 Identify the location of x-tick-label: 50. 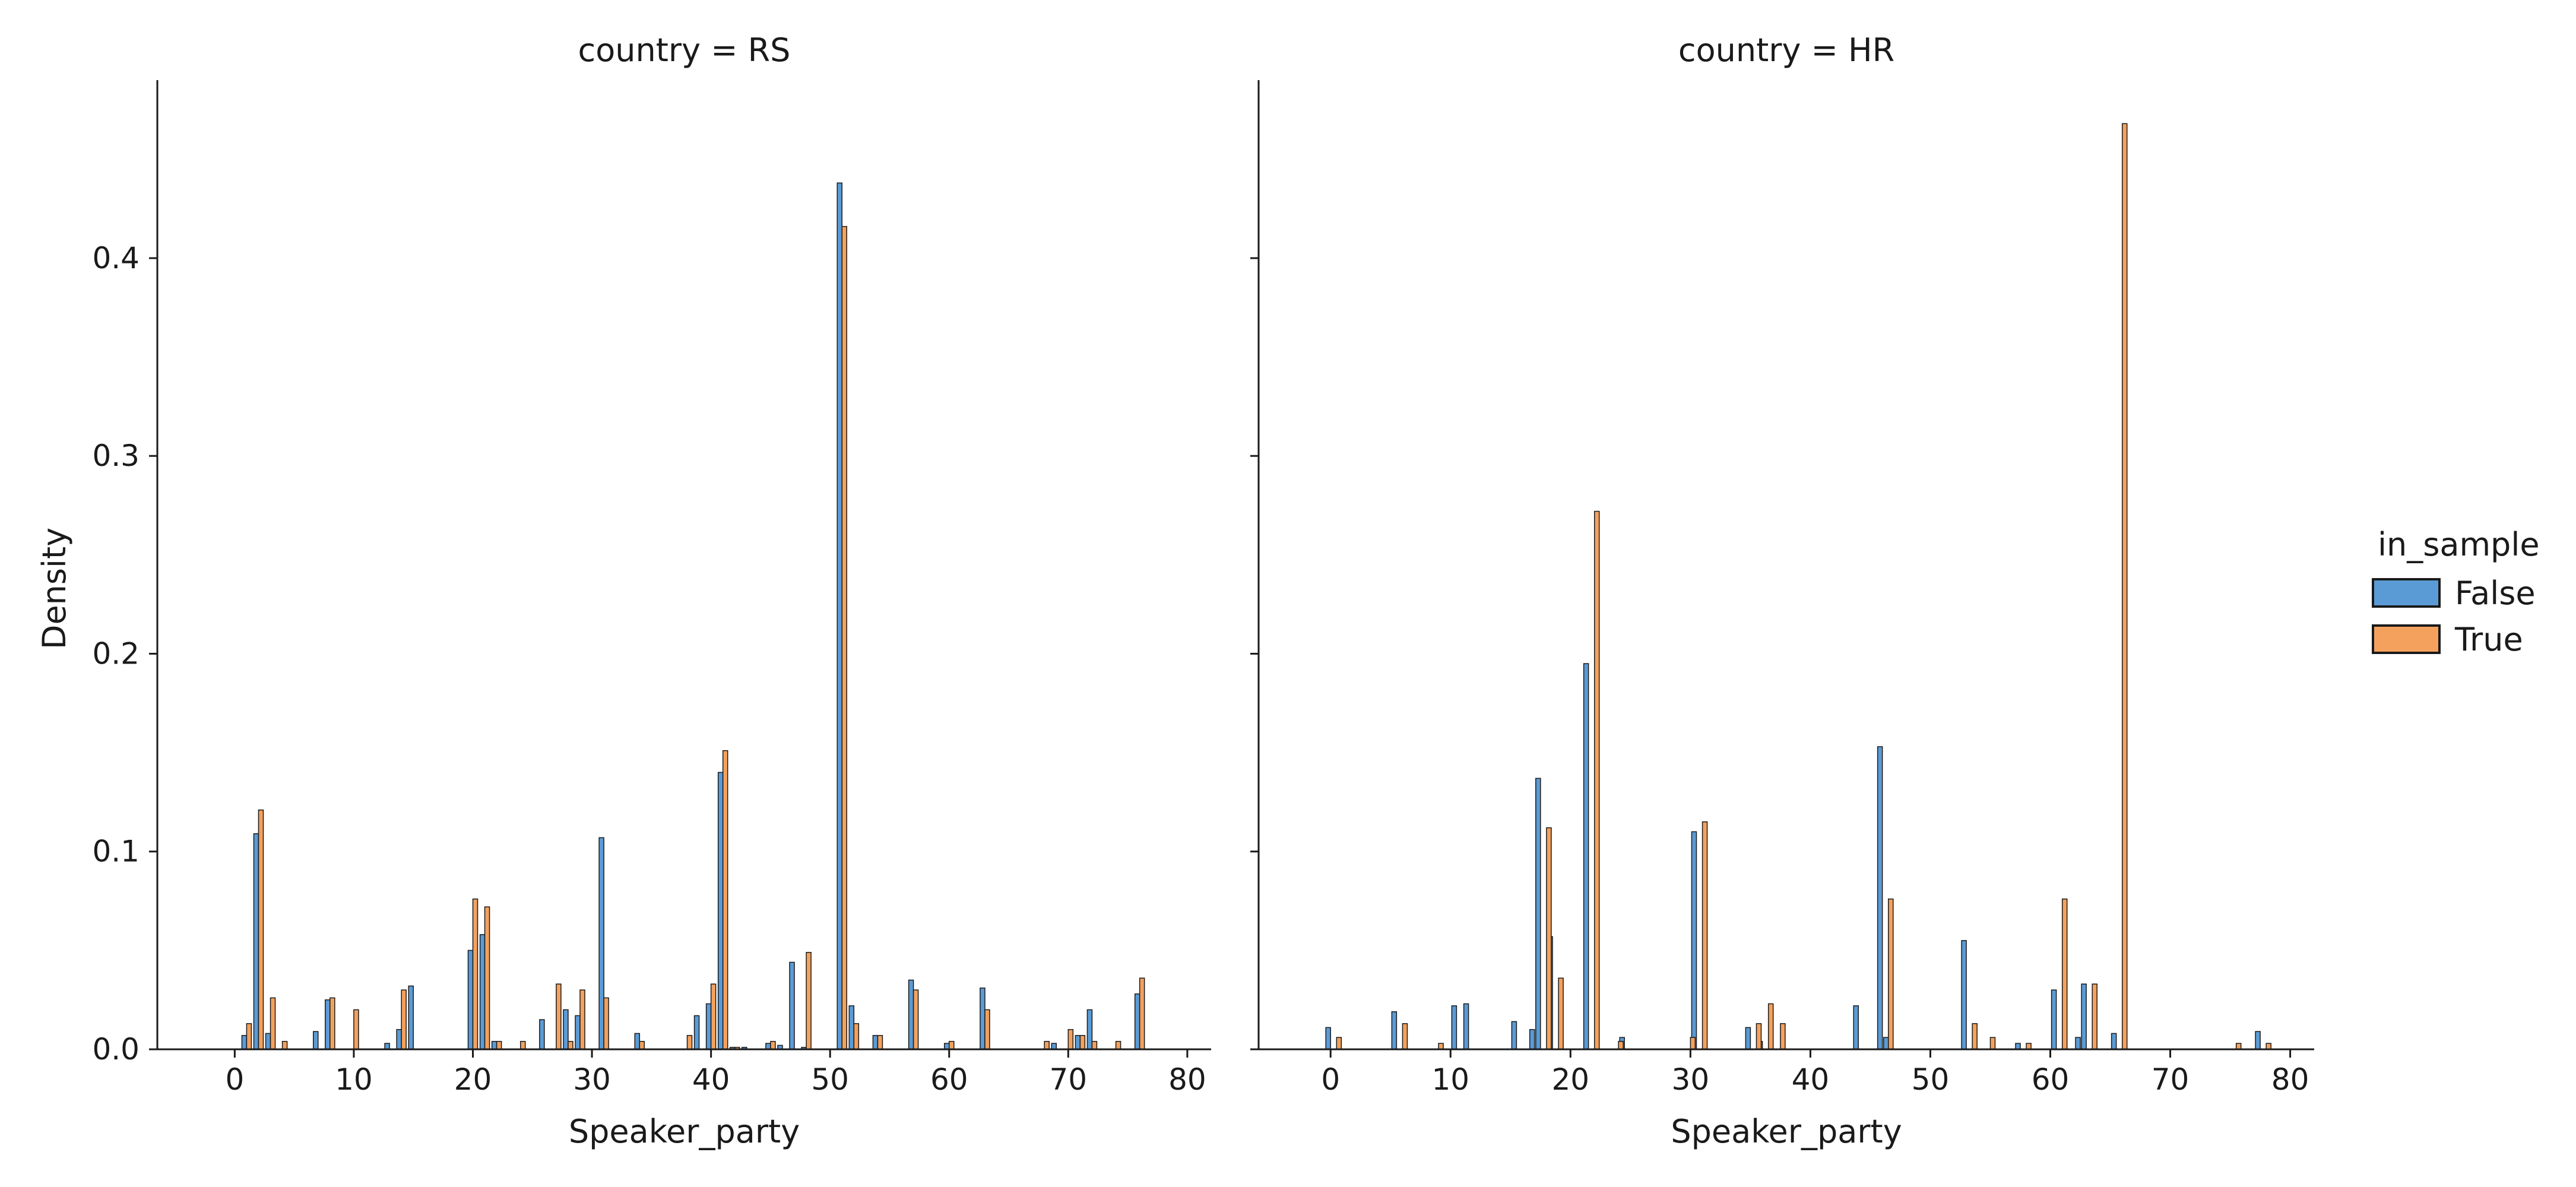
(830, 1079).